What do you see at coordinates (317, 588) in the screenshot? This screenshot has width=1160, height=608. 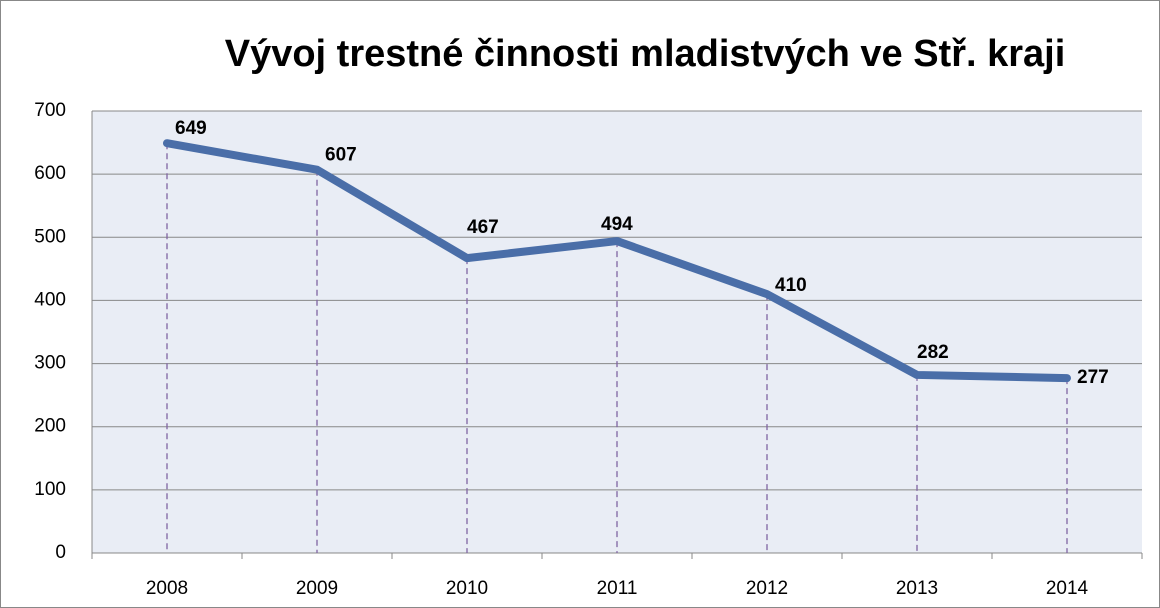 I see `x-tick-label: 2009` at bounding box center [317, 588].